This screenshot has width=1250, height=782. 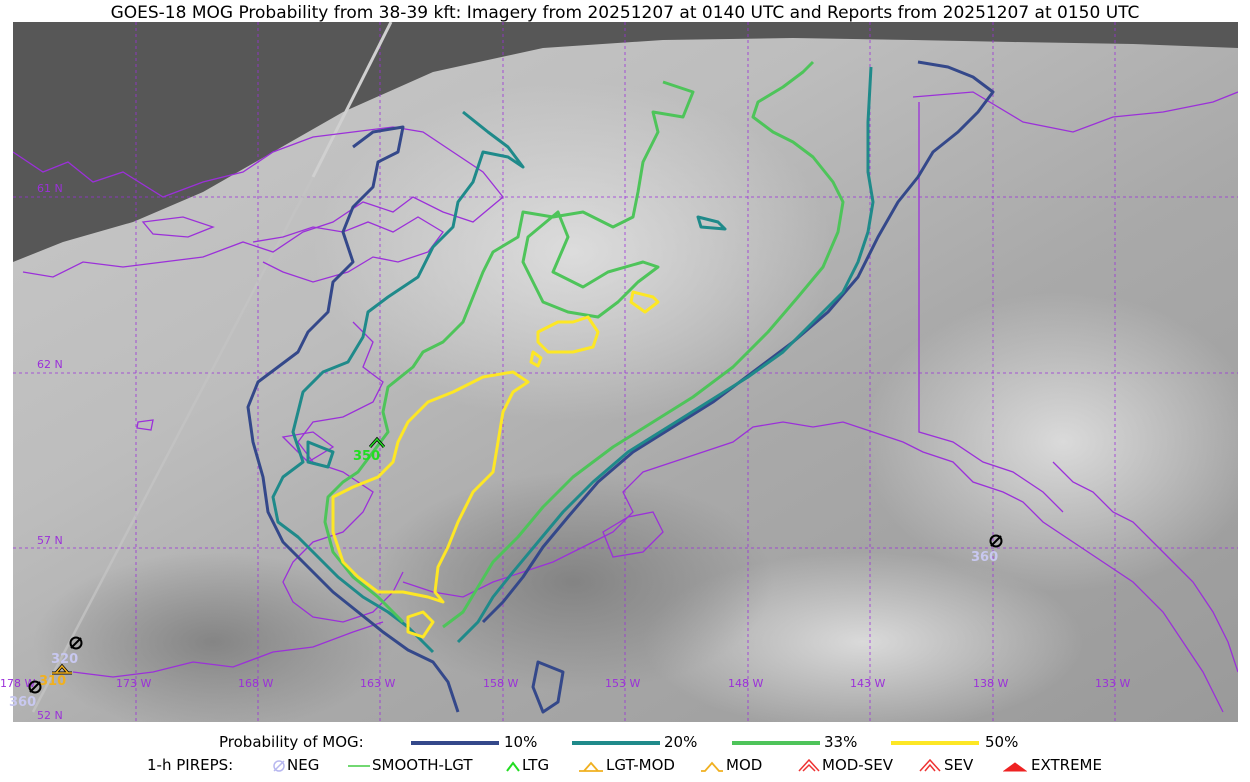 What do you see at coordinates (430, 487) in the screenshot?
I see `contour-50pct` at bounding box center [430, 487].